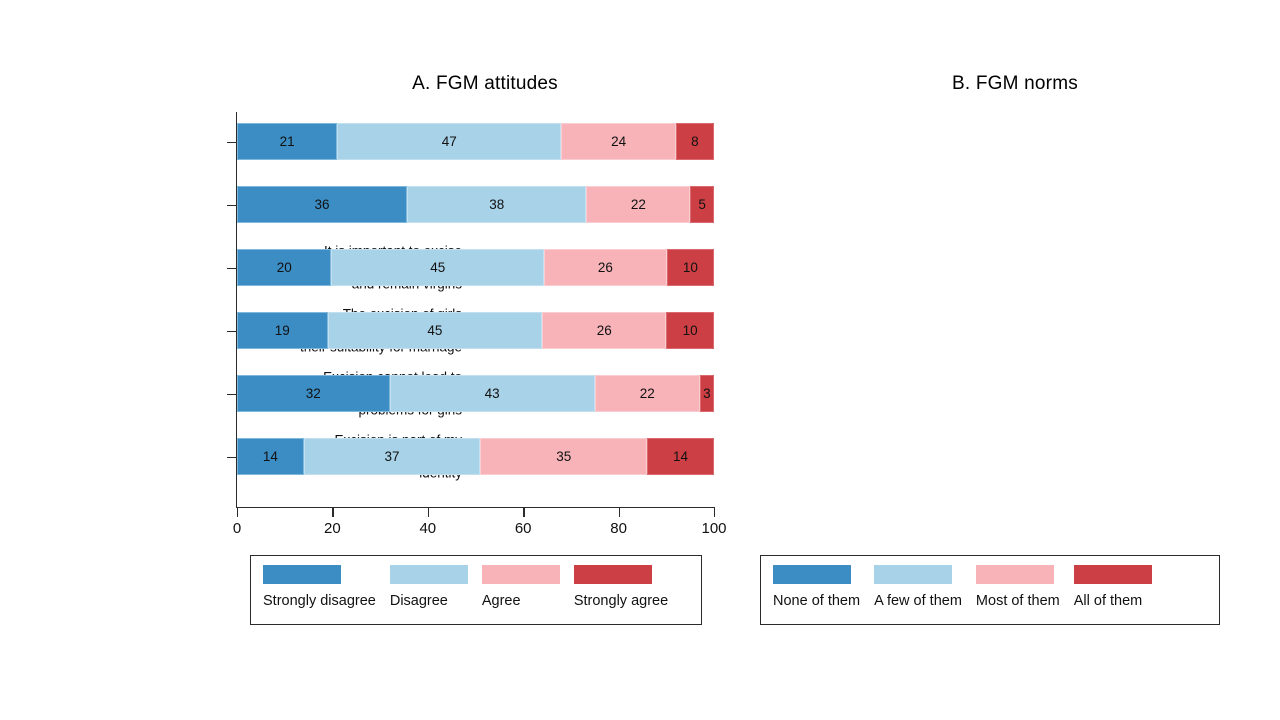 The width and height of the screenshot is (1280, 720). I want to click on bar-segment: 47, so click(449, 141).